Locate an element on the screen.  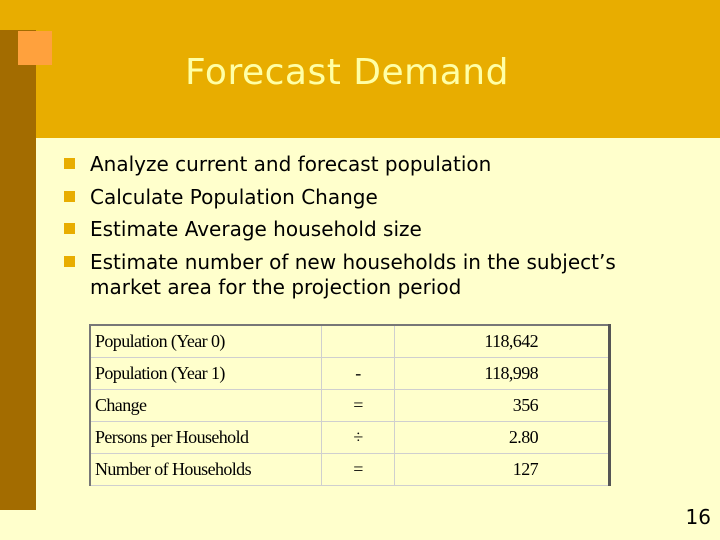
bullet-item: Analyze current and forecast population is located at coordinates (374, 164).